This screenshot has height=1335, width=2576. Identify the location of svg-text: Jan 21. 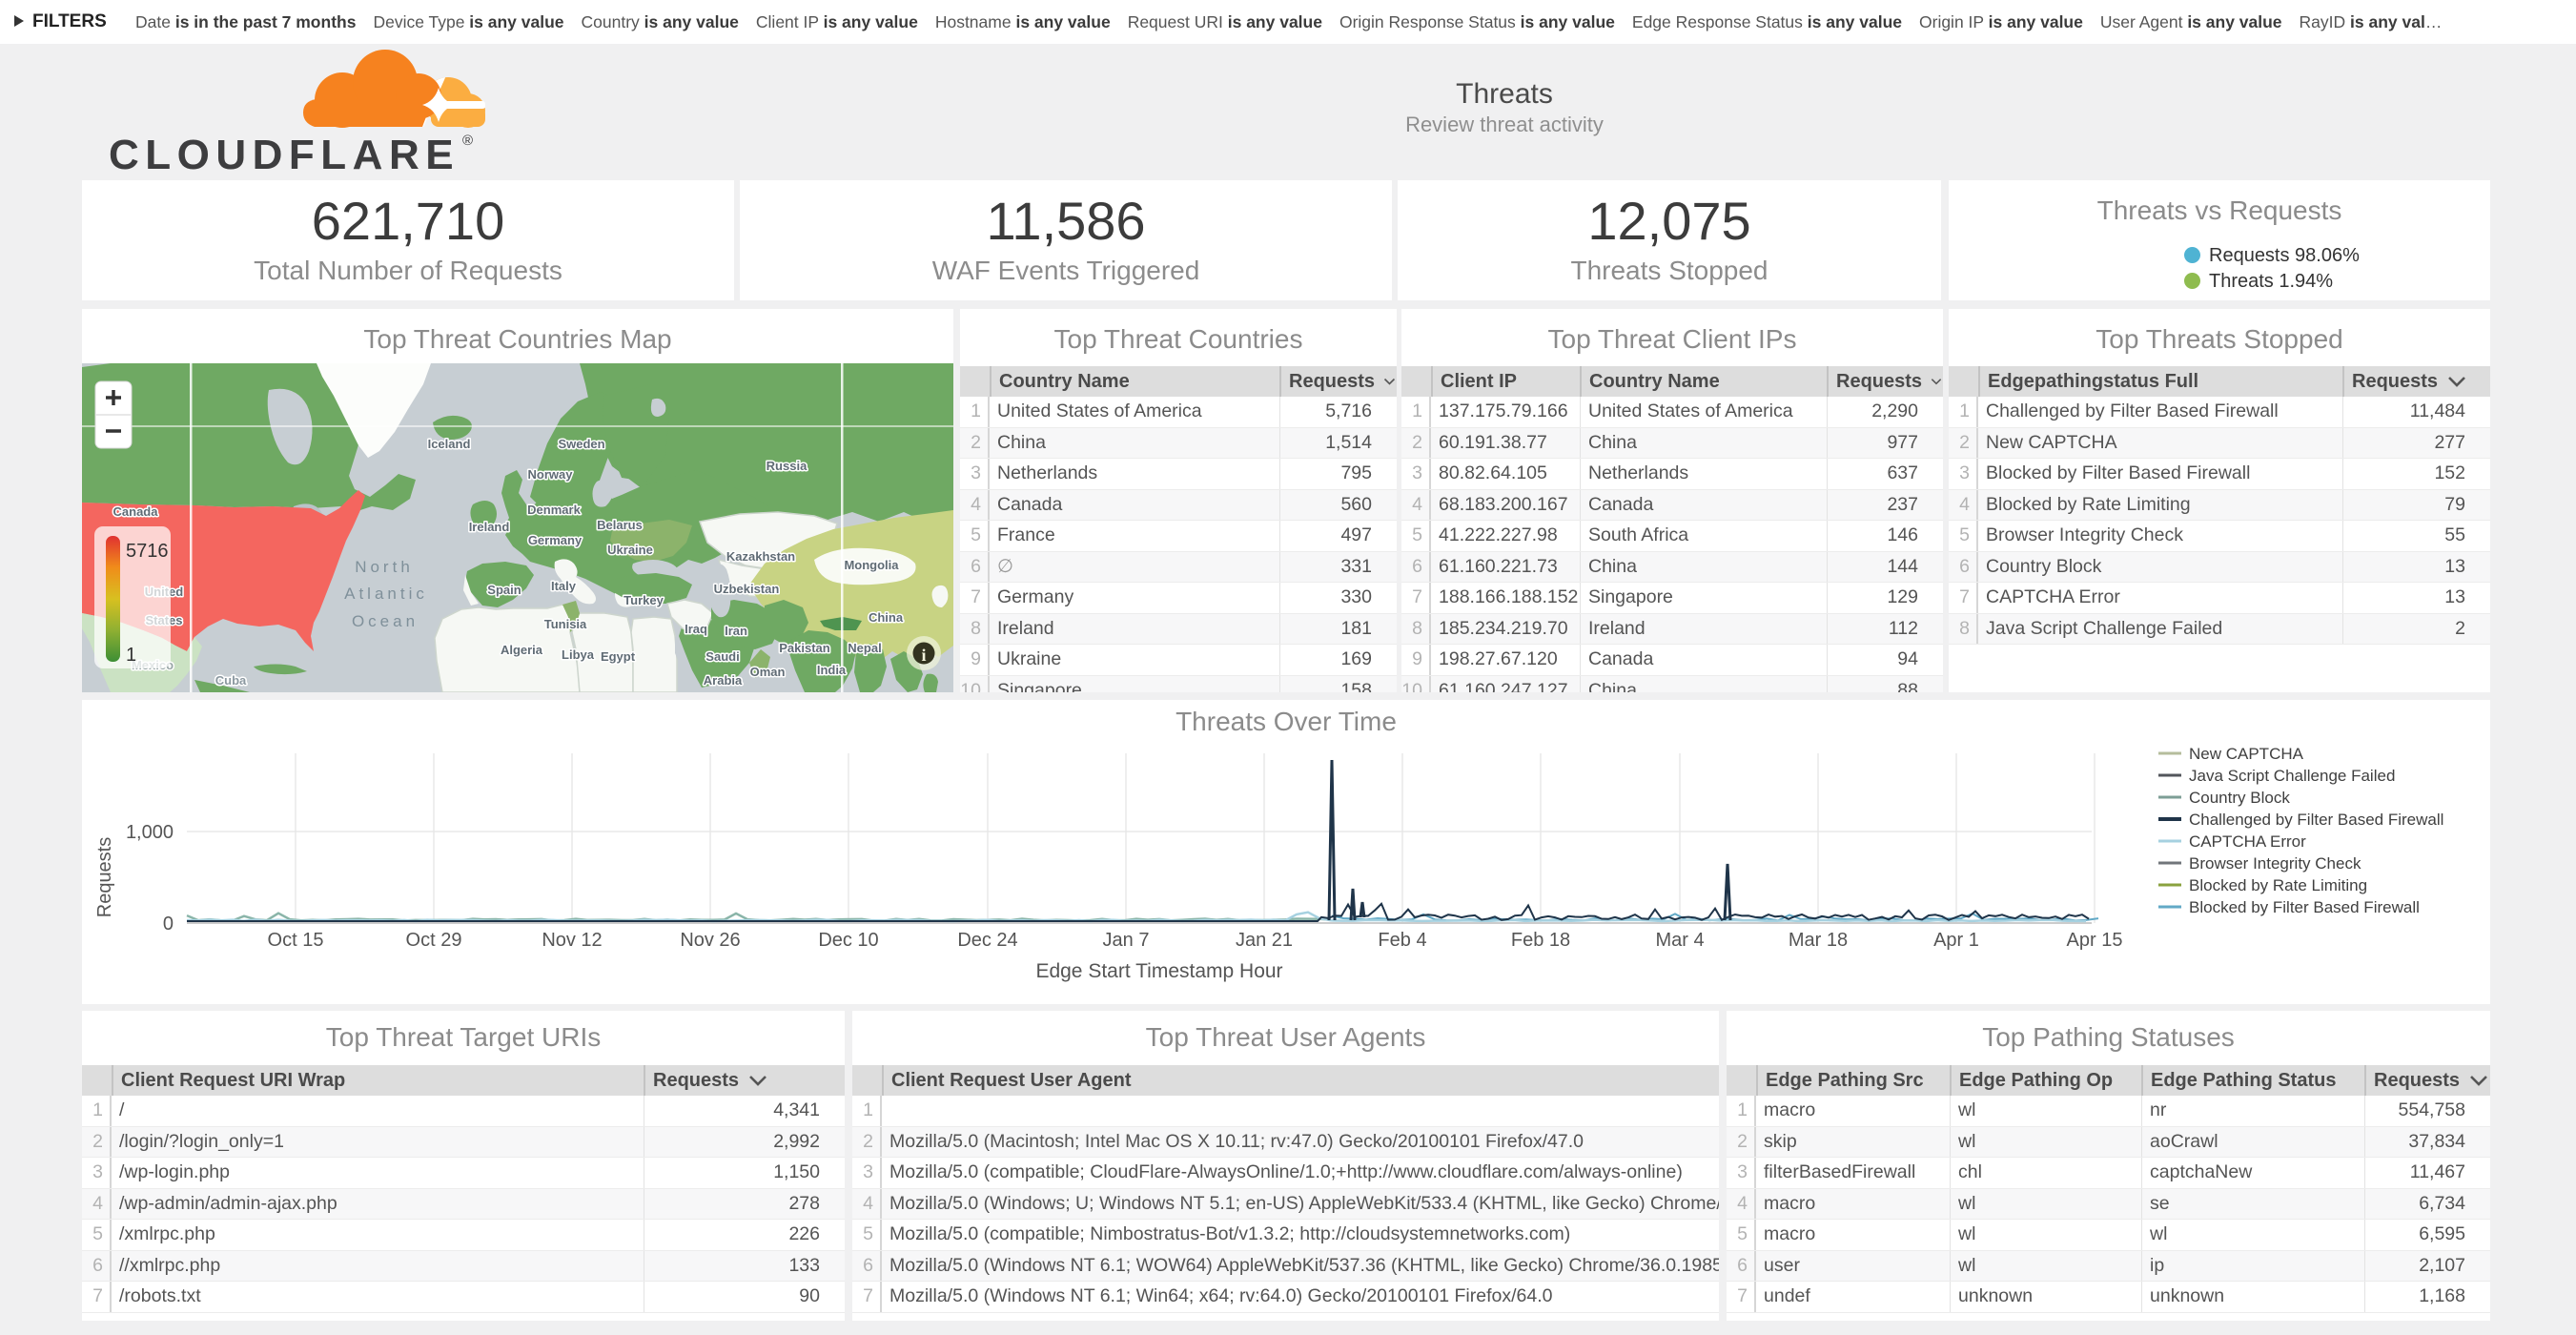
(1264, 940).